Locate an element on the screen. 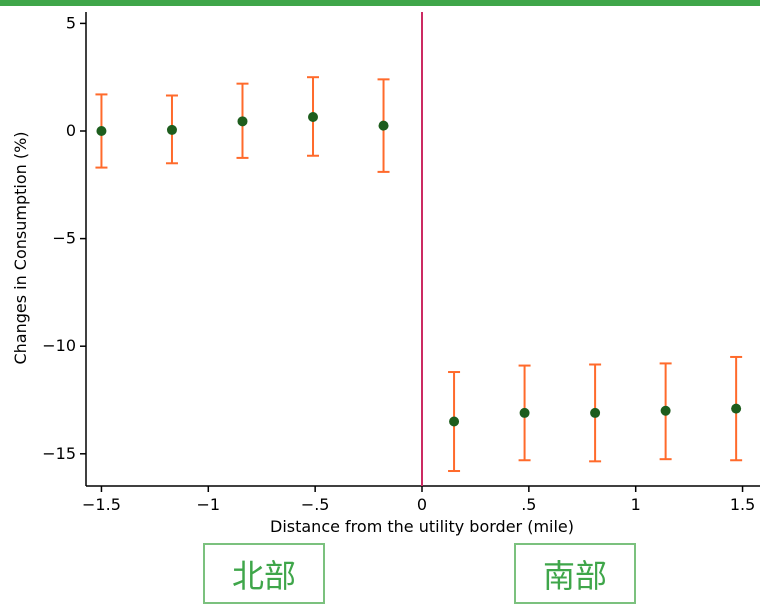  y-tick-label: 0 is located at coordinates (71, 130).